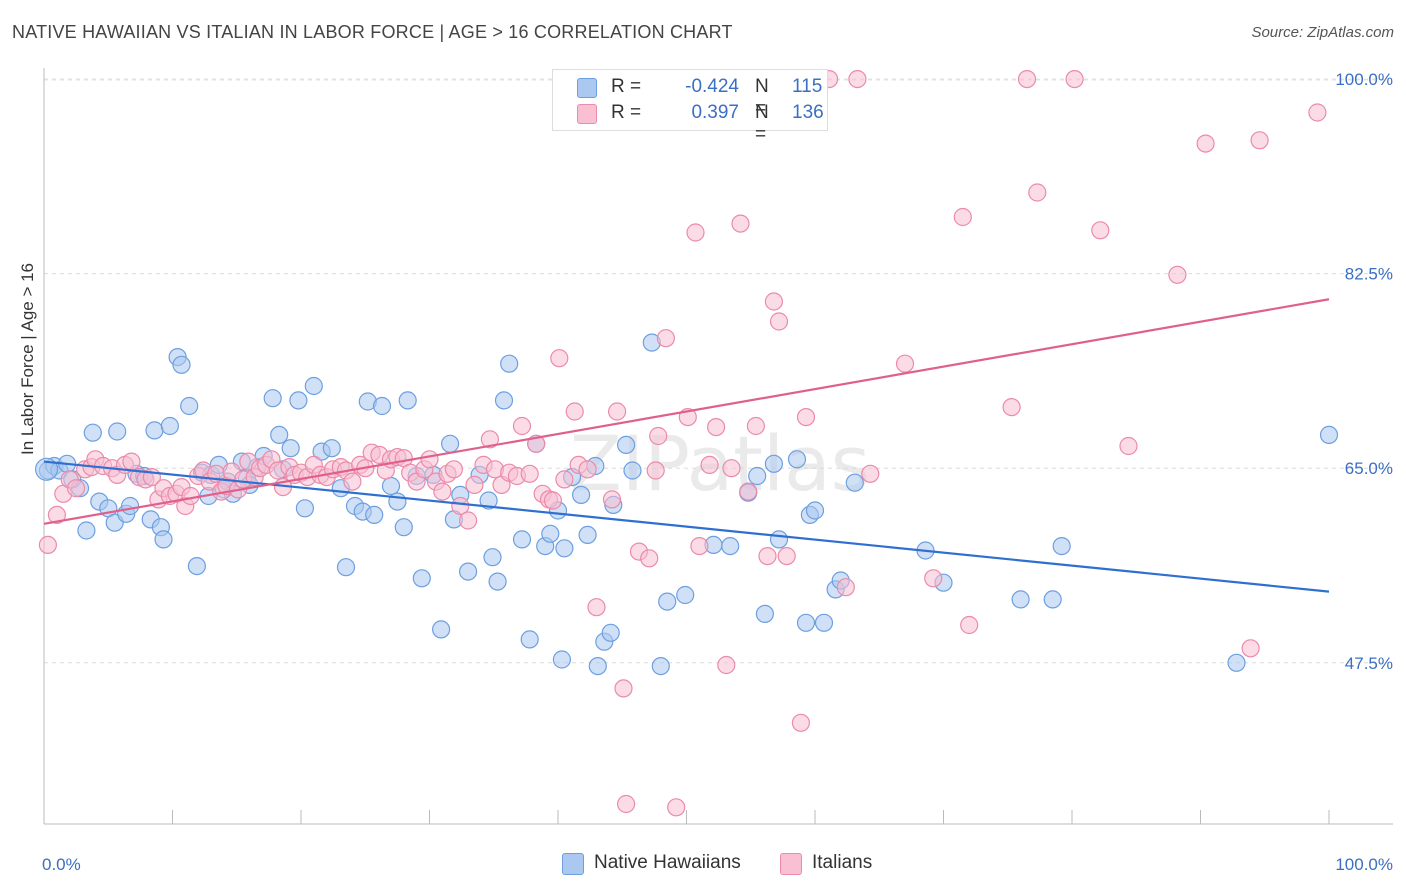 The image size is (1406, 892). I want to click on n-label: N =, so click(762, 123).